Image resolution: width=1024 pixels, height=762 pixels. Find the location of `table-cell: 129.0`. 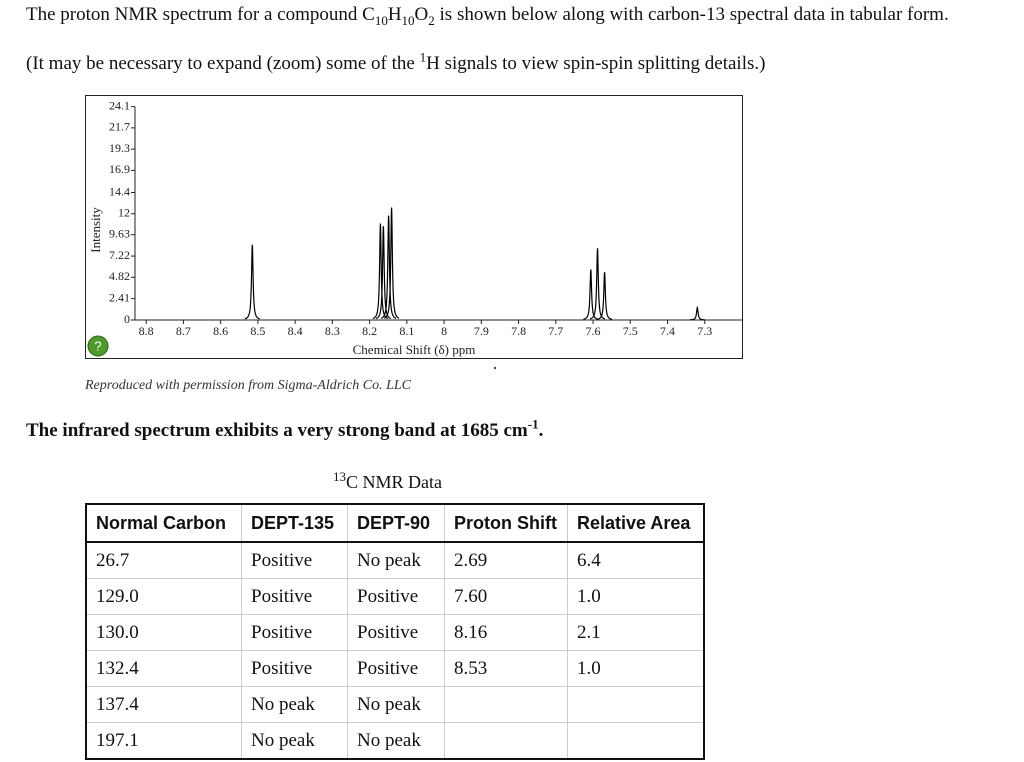

table-cell: 129.0 is located at coordinates (163, 596).